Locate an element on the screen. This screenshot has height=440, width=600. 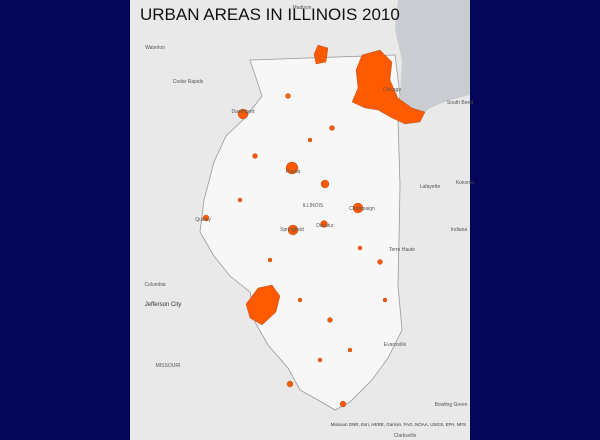
place-label: Lafayette is located at coordinates (430, 187).